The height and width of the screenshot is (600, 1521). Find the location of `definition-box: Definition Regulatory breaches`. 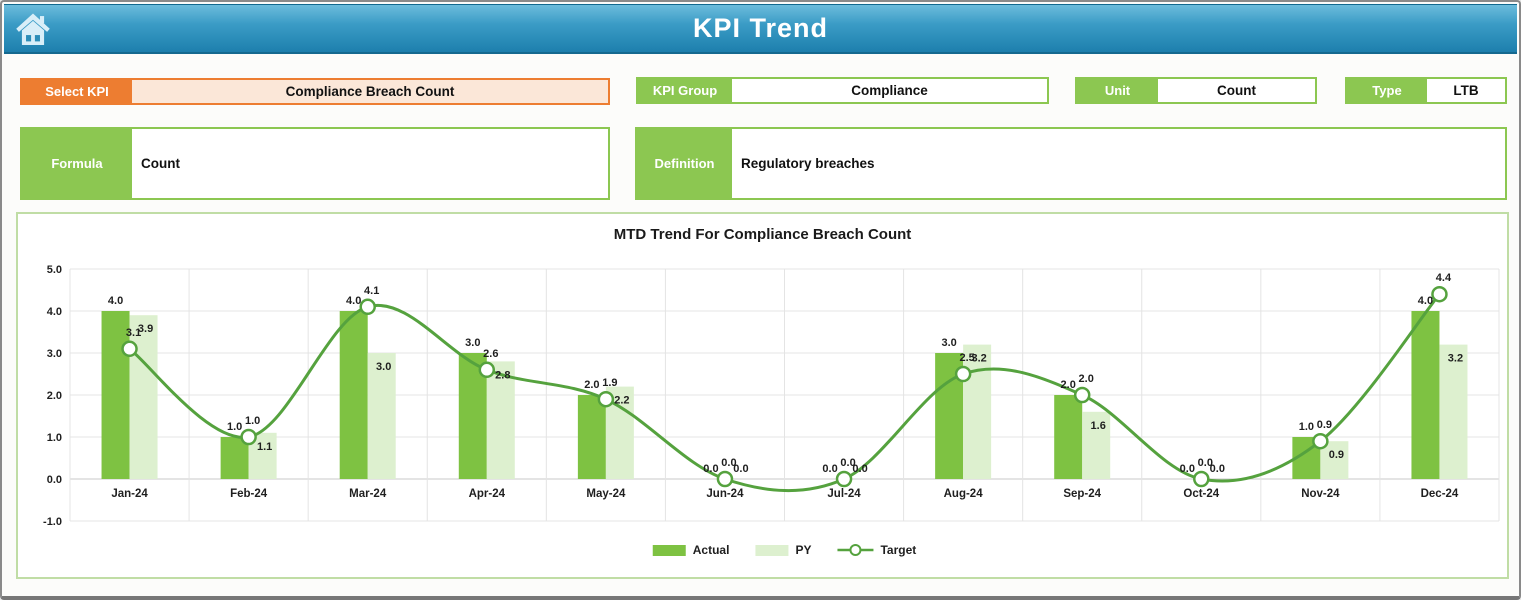

definition-box: Definition Regulatory breaches is located at coordinates (1071, 163).